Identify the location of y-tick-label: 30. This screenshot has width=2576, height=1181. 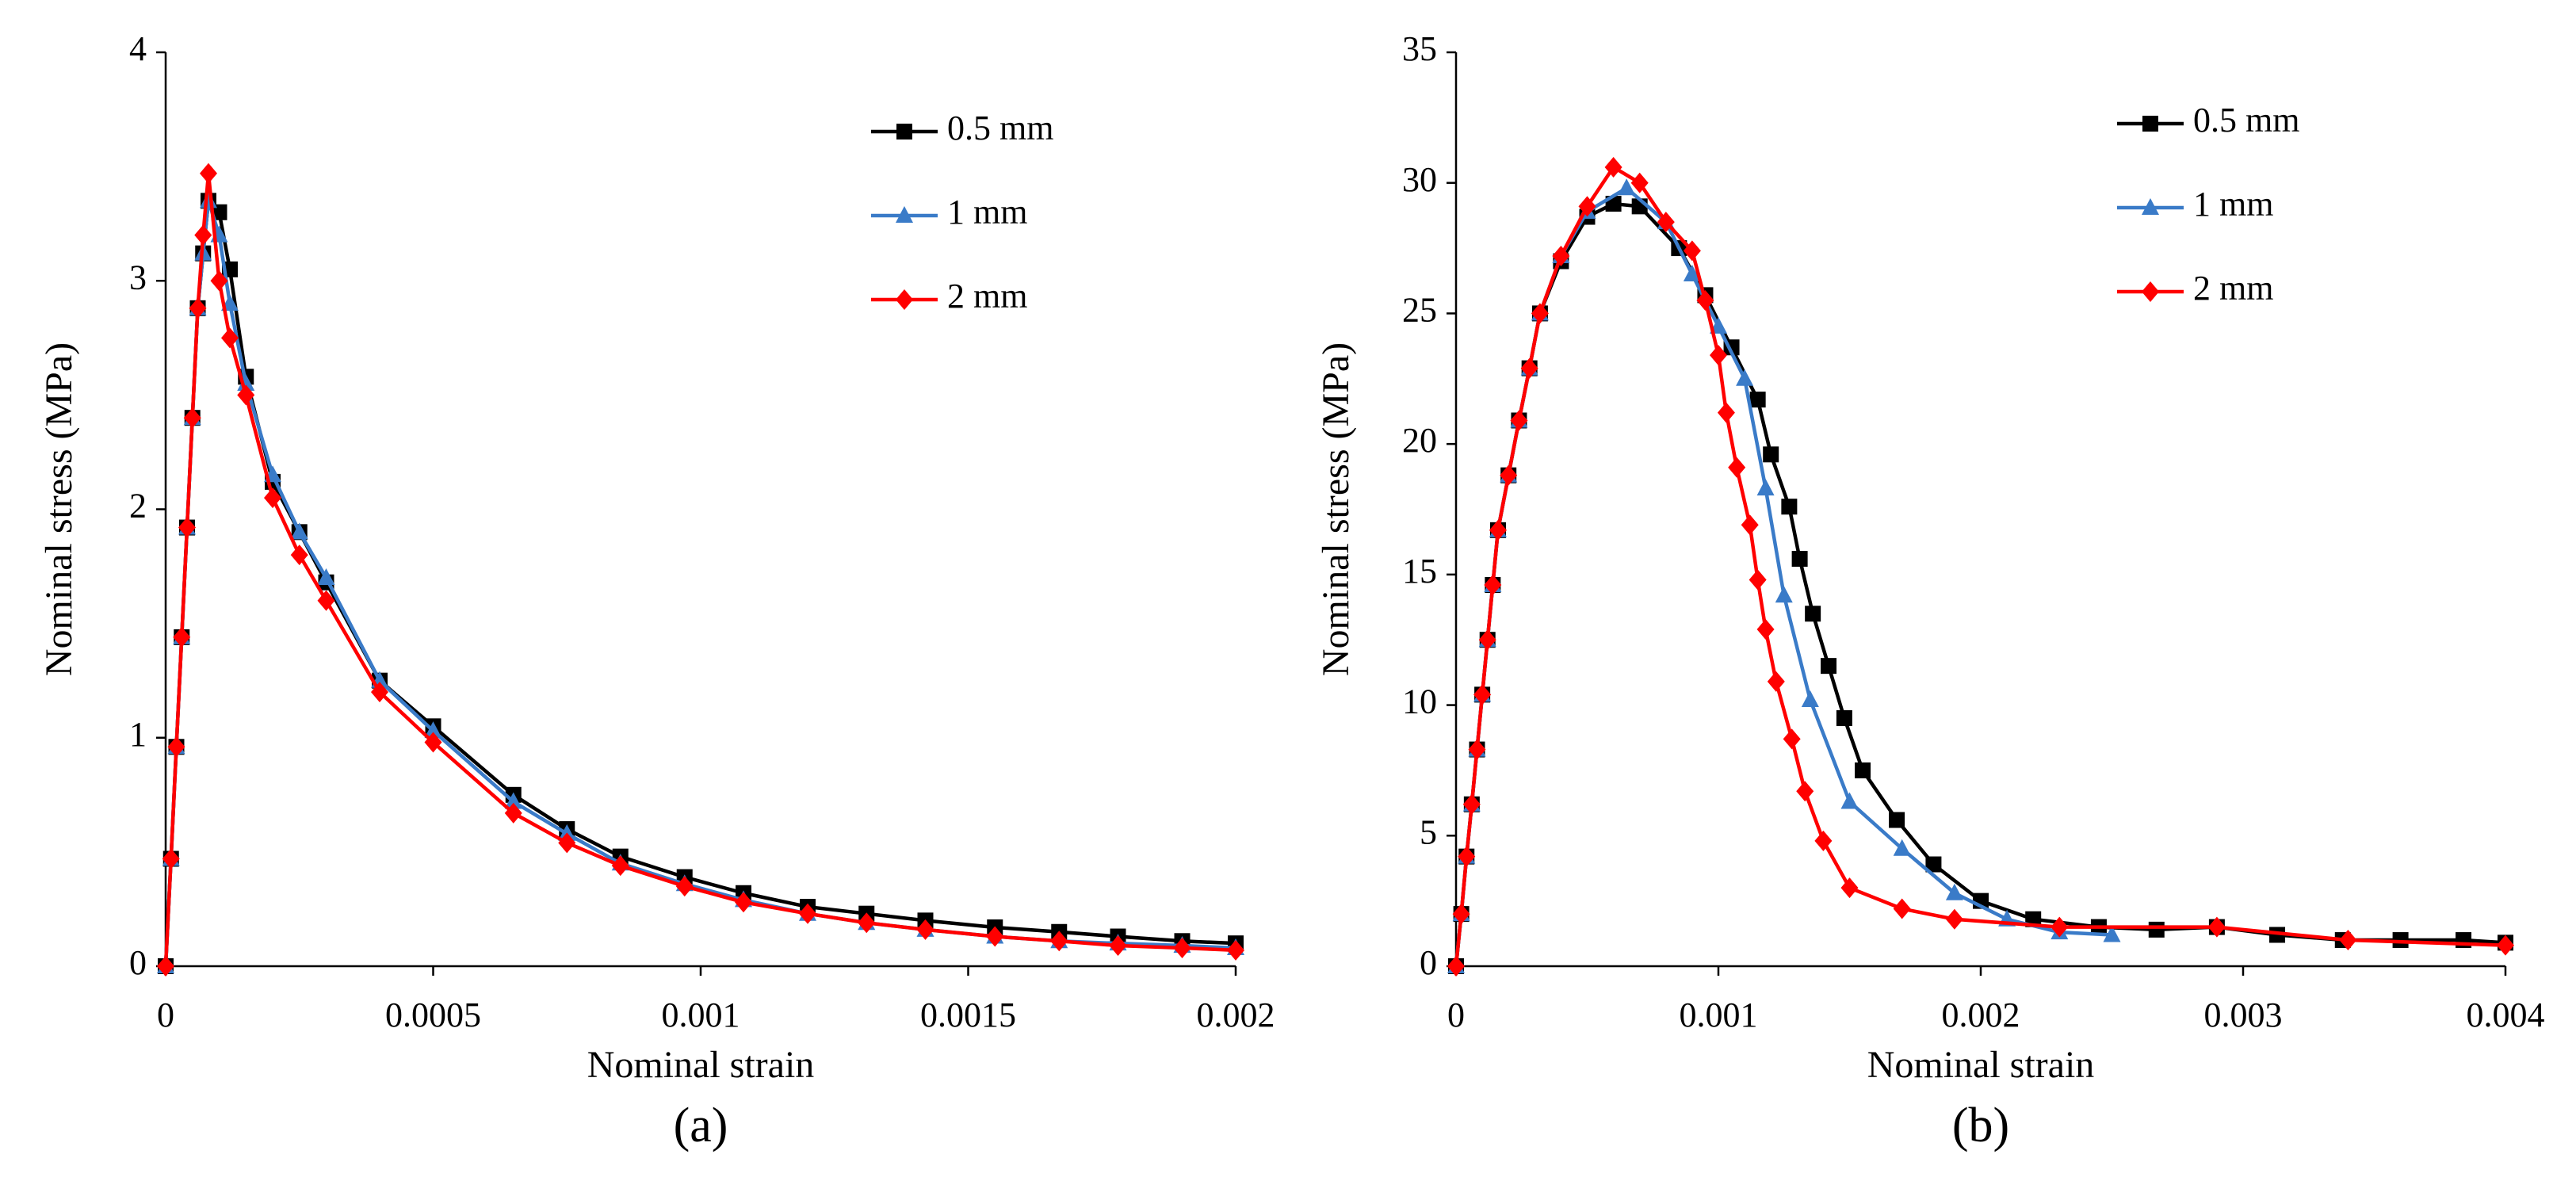
(1419, 179).